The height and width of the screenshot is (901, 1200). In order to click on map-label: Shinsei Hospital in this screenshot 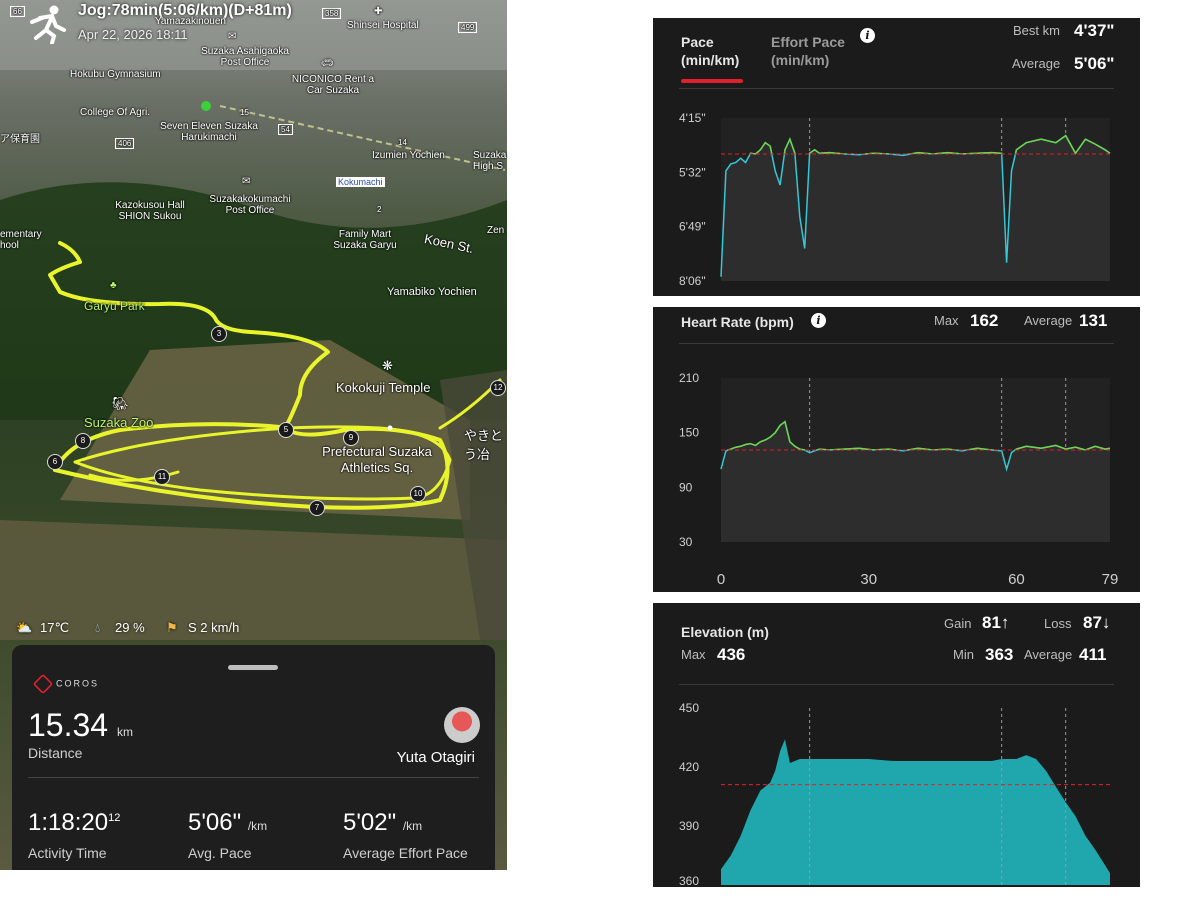, I will do `click(383, 25)`.